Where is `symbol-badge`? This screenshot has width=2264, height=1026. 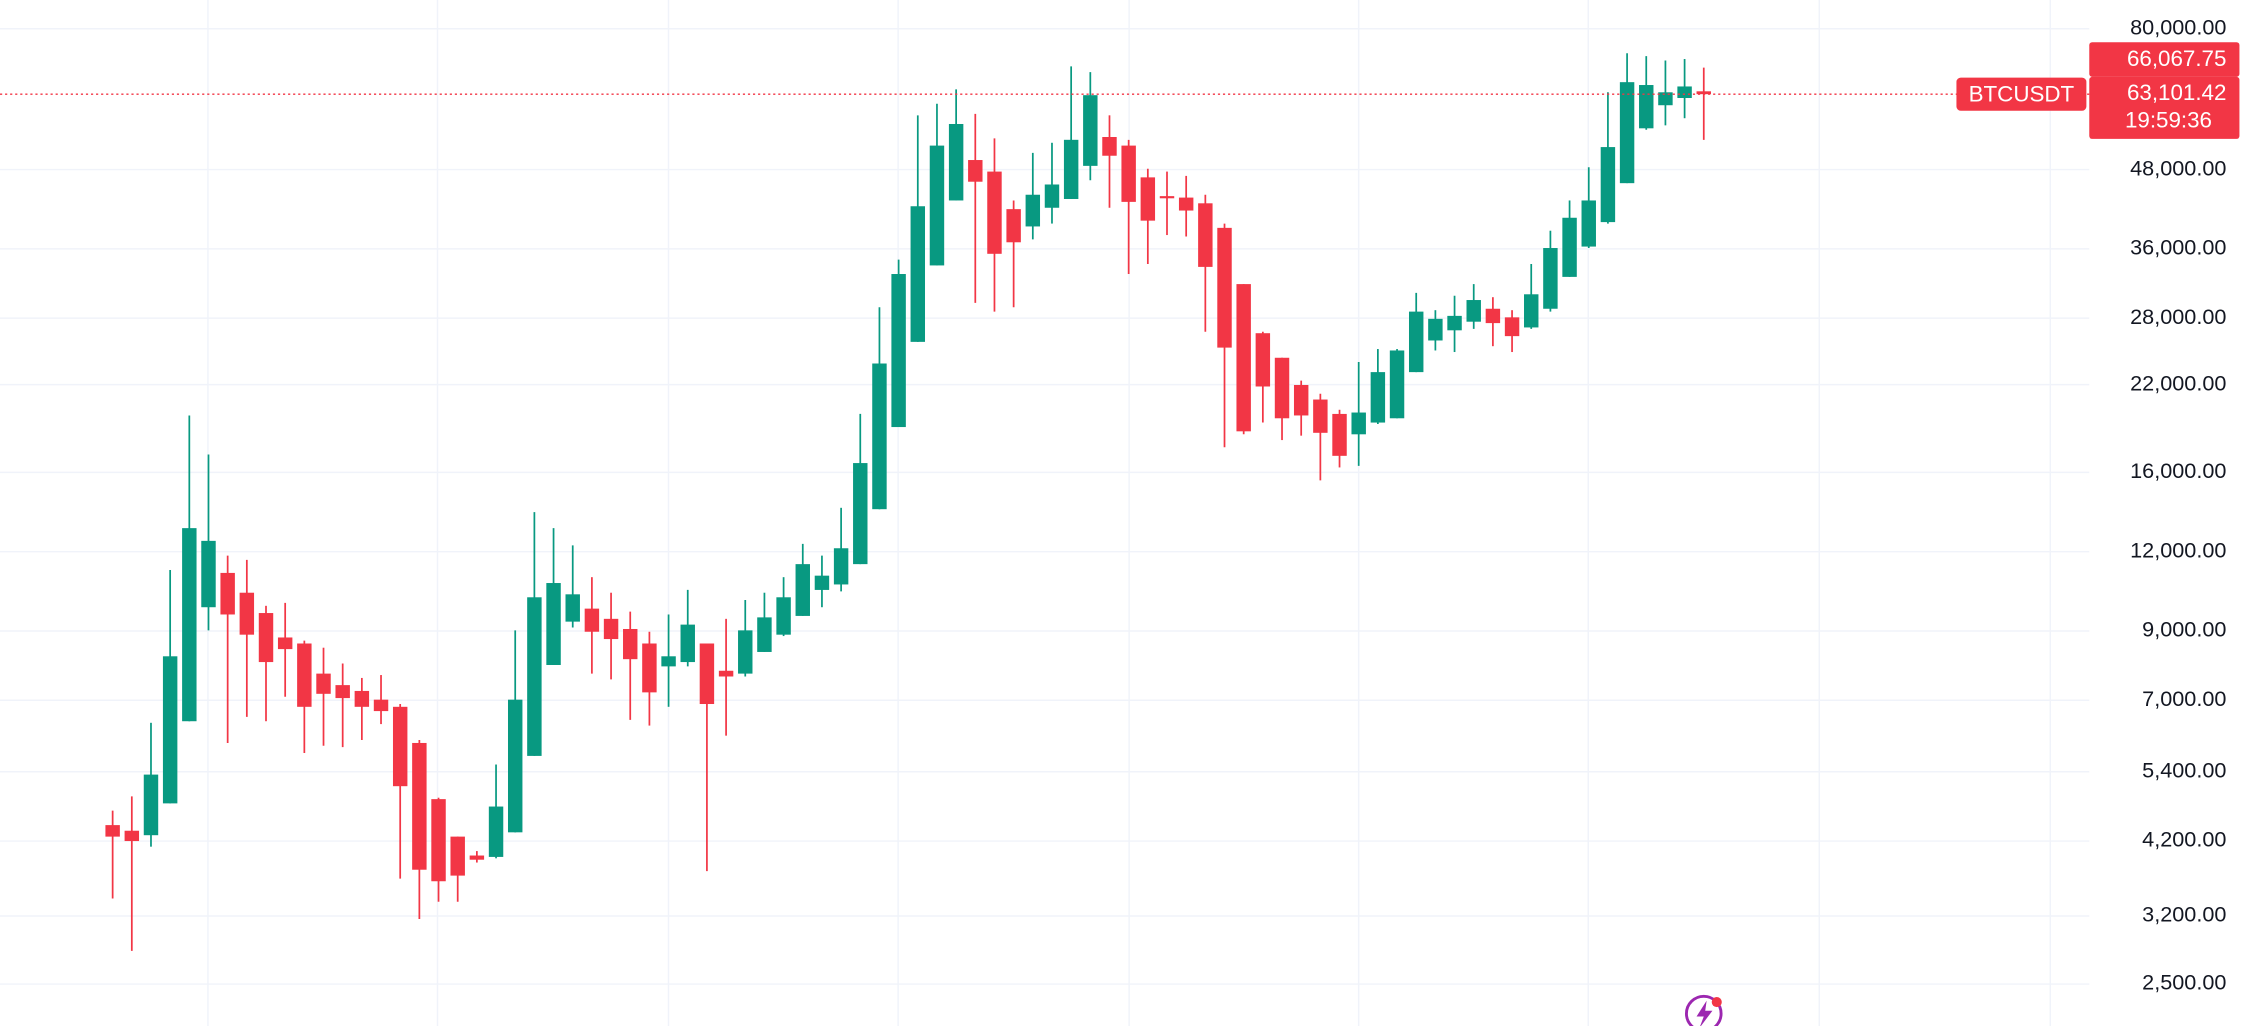
symbol-badge is located at coordinates (2021, 94).